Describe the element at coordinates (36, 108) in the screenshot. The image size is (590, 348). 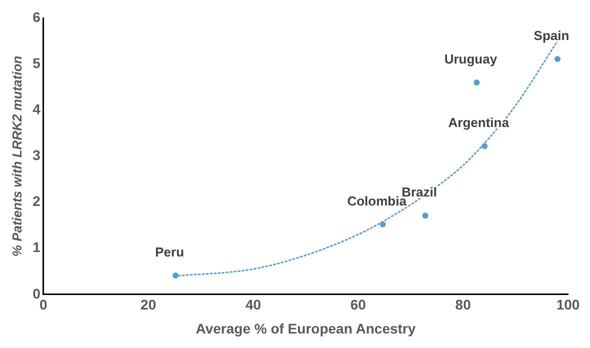
I see `y-tick-label: 4` at that location.